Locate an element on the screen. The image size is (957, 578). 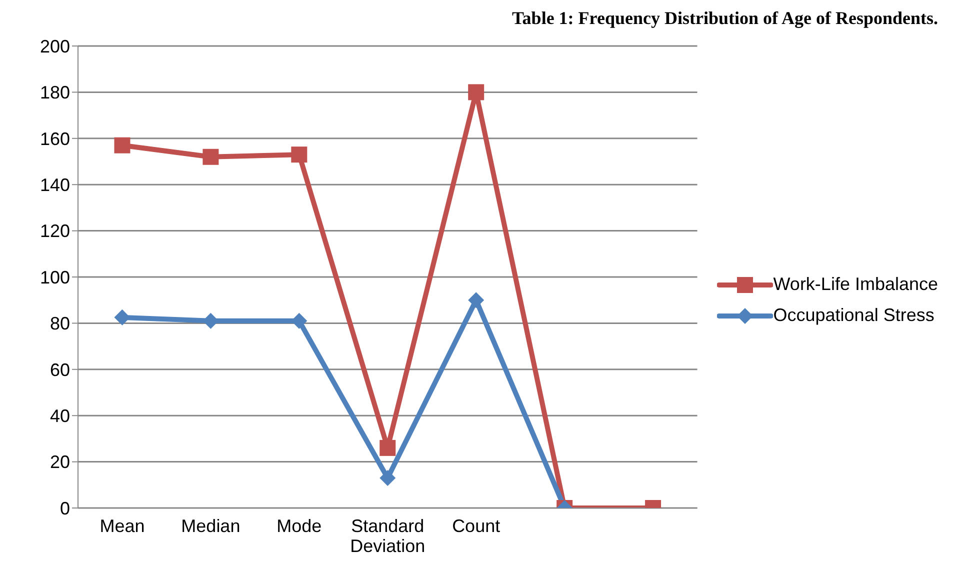
y-tick-label: 60 is located at coordinates (60, 370).